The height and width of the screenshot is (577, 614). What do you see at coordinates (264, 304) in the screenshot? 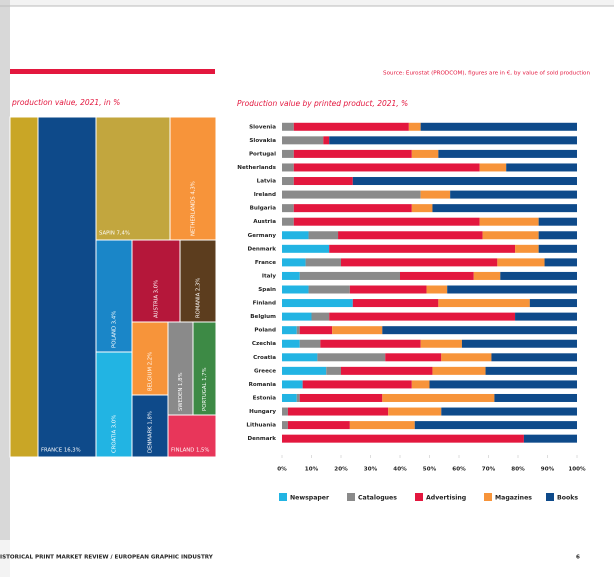
I see `category-label: Finland` at bounding box center [264, 304].